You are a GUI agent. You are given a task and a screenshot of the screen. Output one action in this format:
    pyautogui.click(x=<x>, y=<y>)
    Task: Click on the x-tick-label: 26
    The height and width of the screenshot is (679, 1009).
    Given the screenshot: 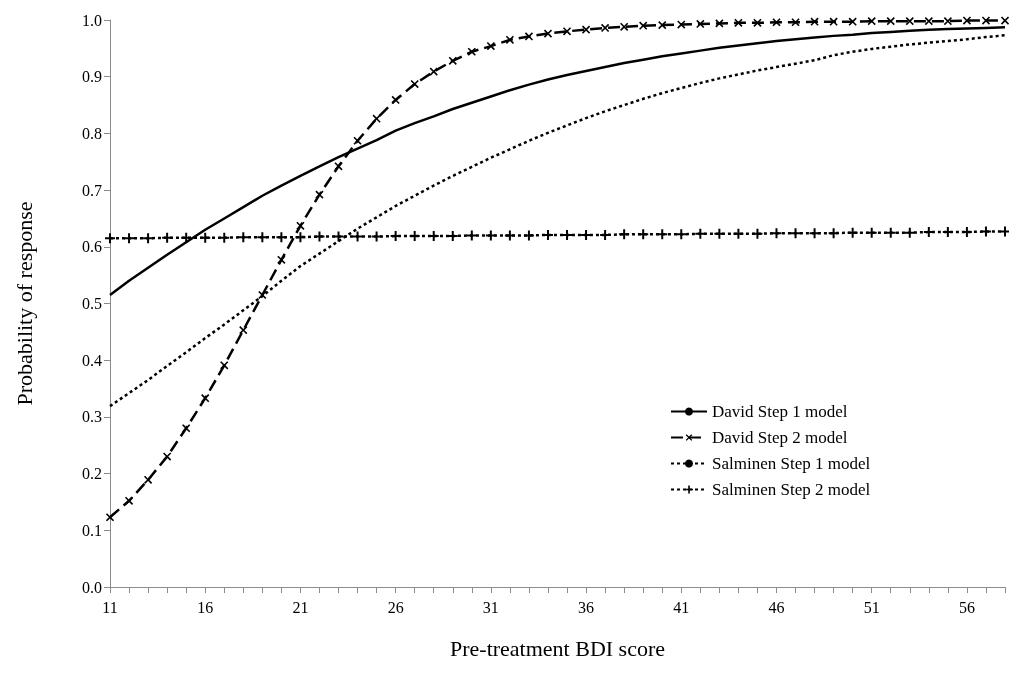 What is the action you would take?
    pyautogui.click(x=395, y=607)
    